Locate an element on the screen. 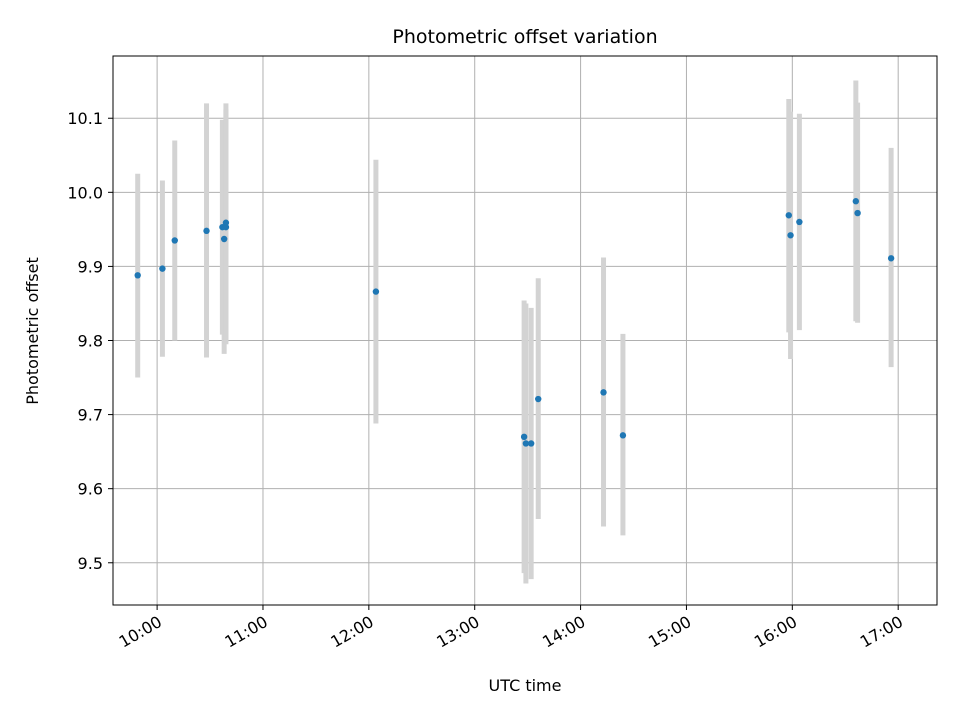 This screenshot has width=960, height=720. y-tick-label: 9.7 is located at coordinates (90, 415).